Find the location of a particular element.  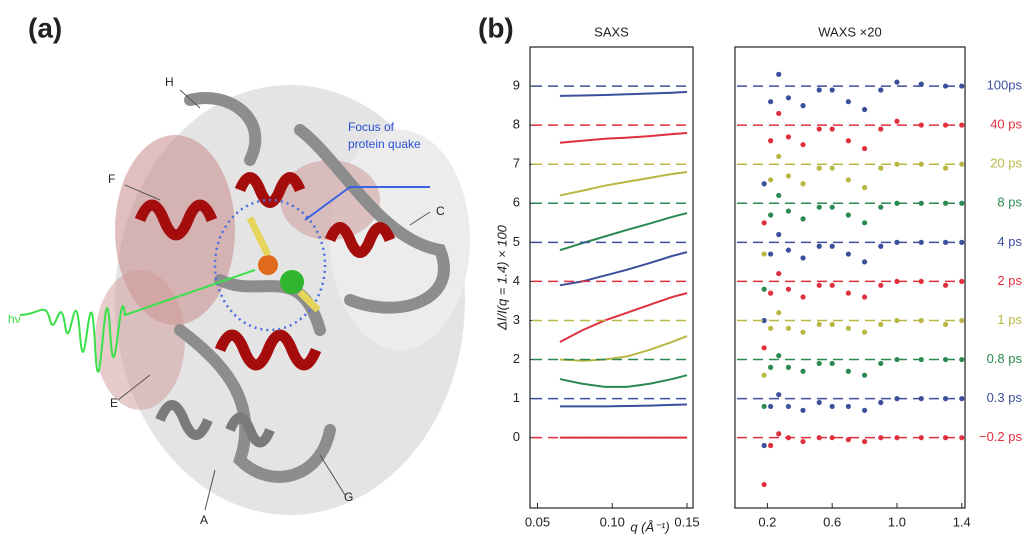

helix is located at coordinates (265, 271).